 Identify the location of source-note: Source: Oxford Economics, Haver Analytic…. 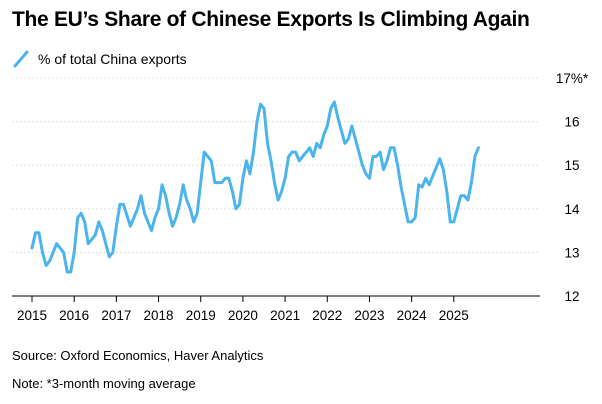
(138, 355).